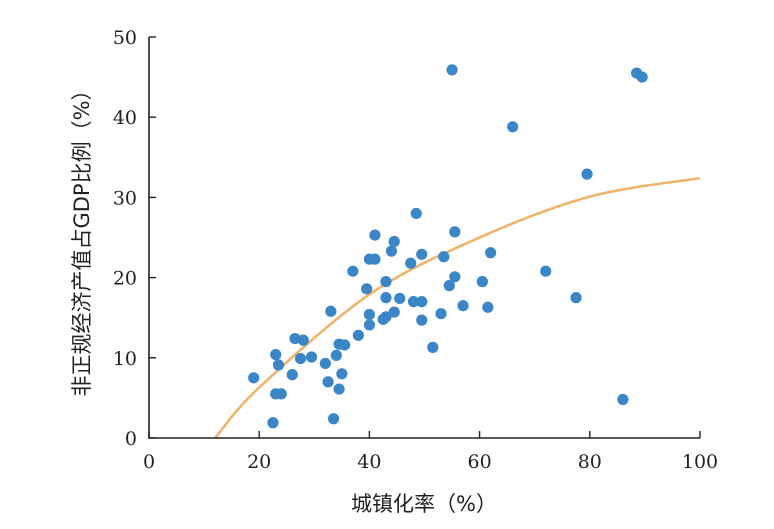 Image resolution: width=774 pixels, height=529 pixels. What do you see at coordinates (430, 452) in the screenshot?
I see `x-axis-ticks: 0 20 40 60 80 100` at bounding box center [430, 452].